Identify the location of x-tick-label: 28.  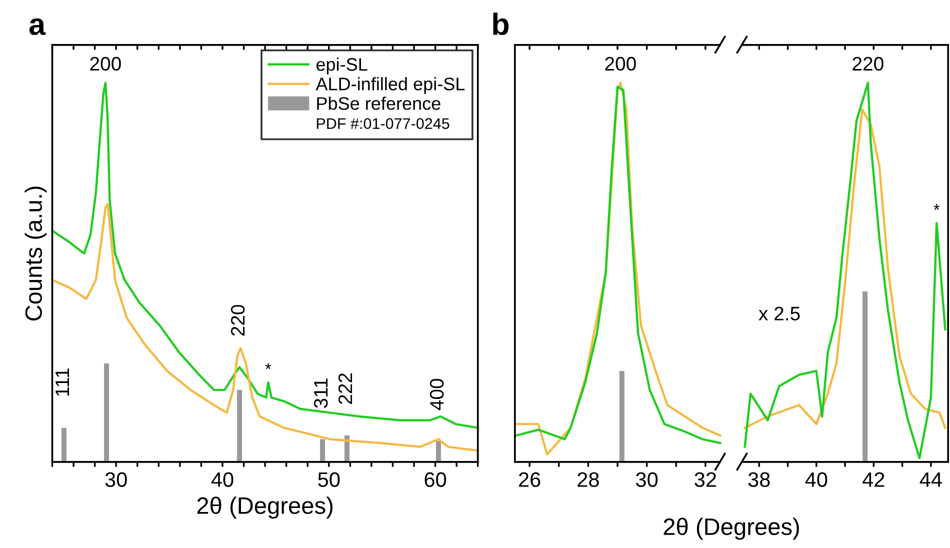
(588, 479).